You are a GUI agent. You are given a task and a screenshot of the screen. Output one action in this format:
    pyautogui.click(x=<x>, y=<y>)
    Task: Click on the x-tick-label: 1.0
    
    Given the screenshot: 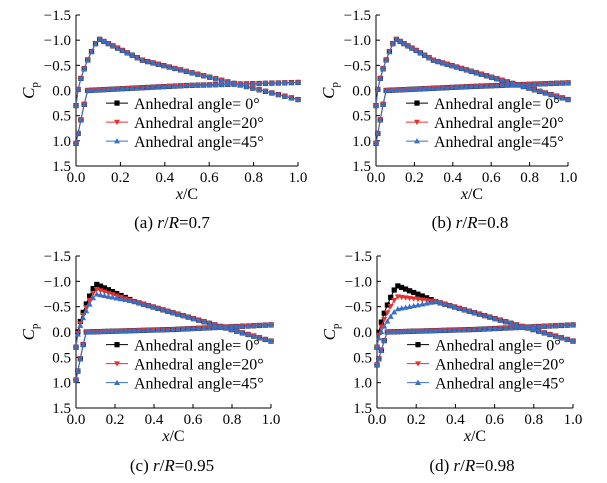 What is the action you would take?
    pyautogui.click(x=568, y=178)
    